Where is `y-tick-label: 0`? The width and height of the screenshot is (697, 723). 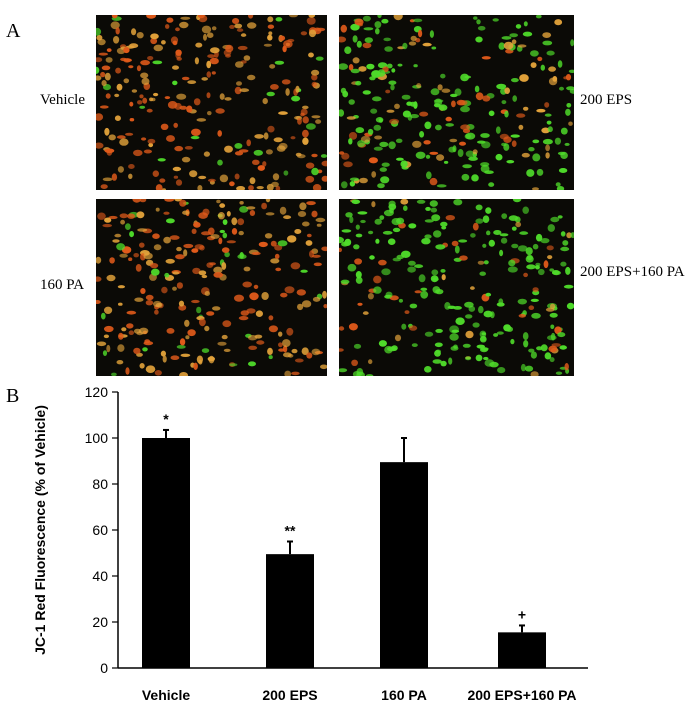 y-tick-label: 0 is located at coordinates (104, 668).